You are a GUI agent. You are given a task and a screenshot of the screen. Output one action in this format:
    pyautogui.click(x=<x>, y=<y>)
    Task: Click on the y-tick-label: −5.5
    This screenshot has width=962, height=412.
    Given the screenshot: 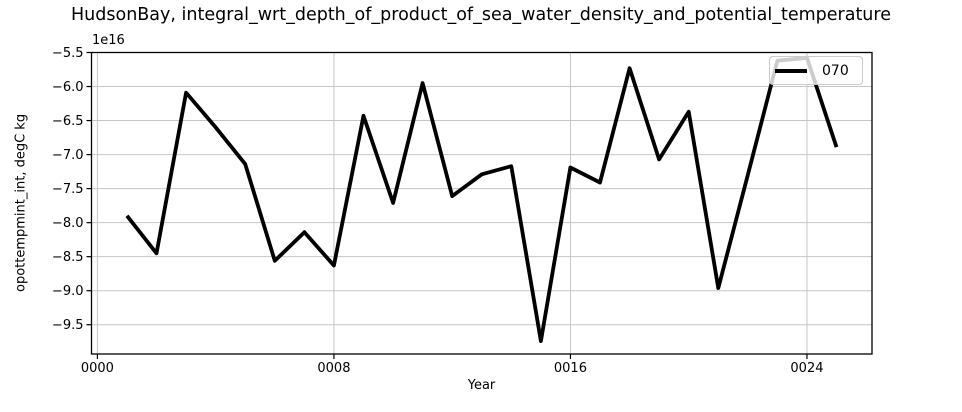 What is the action you would take?
    pyautogui.click(x=68, y=53)
    